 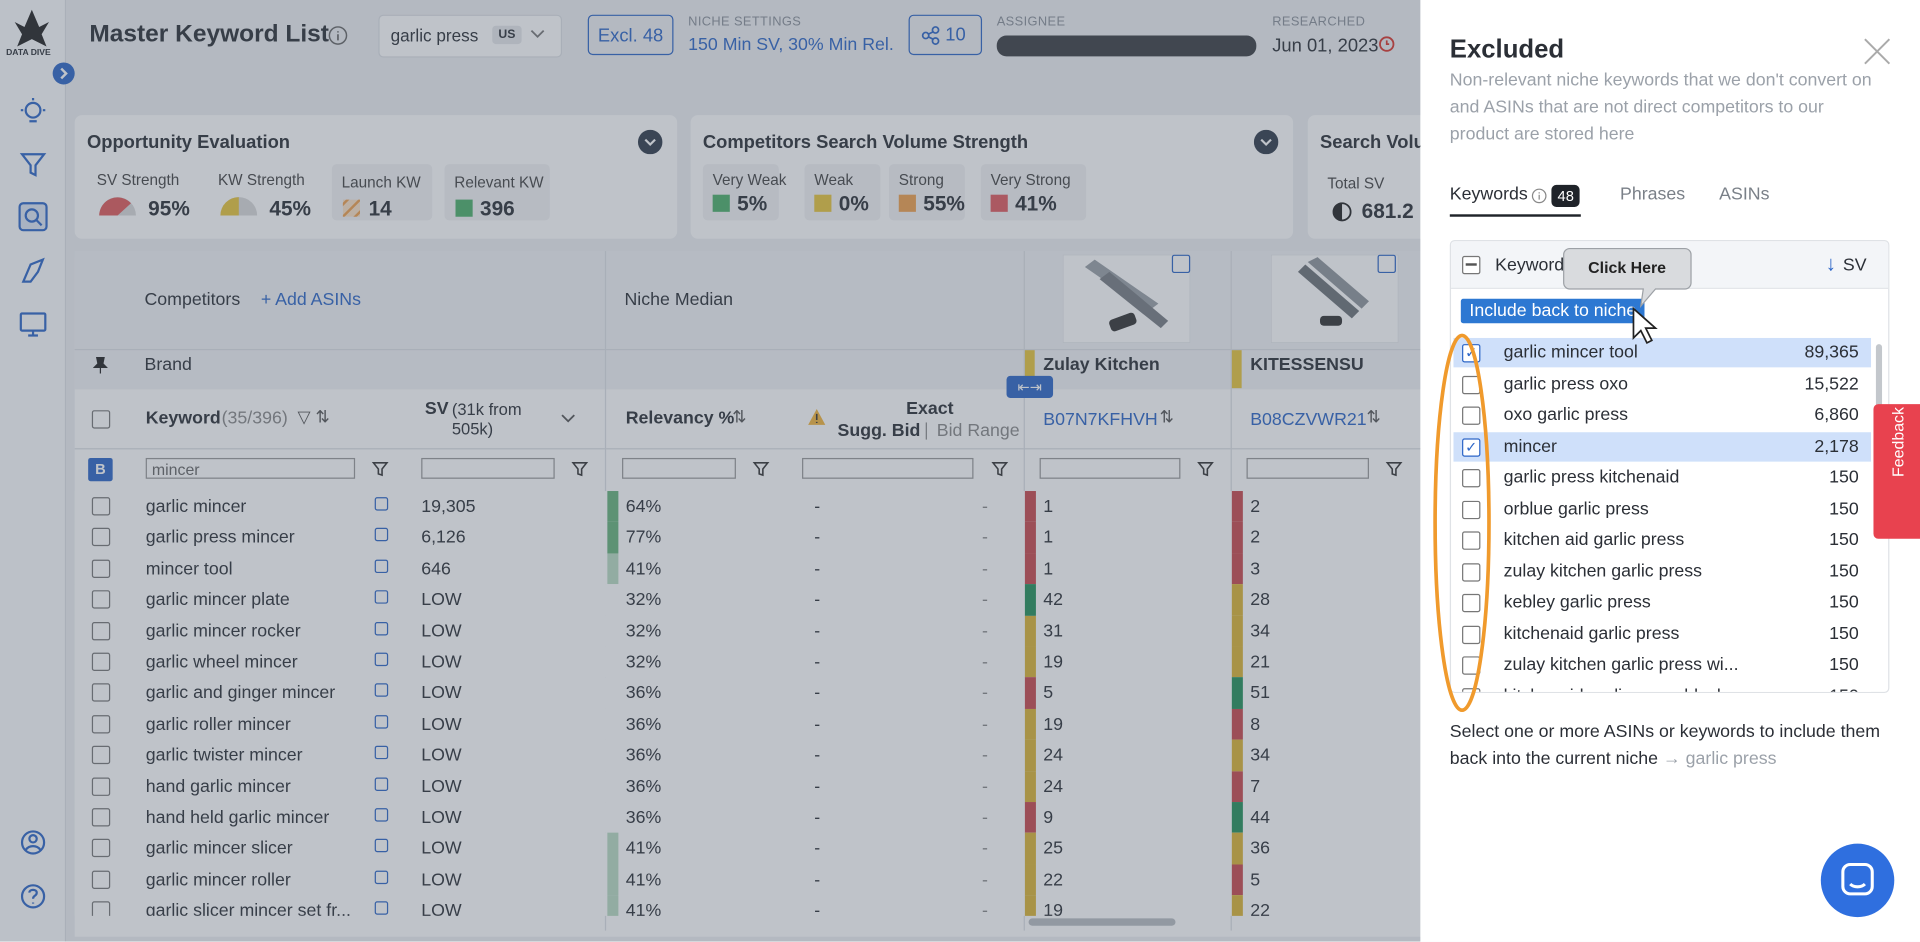 What do you see at coordinates (488, 468) in the screenshot?
I see `sv-filter` at bounding box center [488, 468].